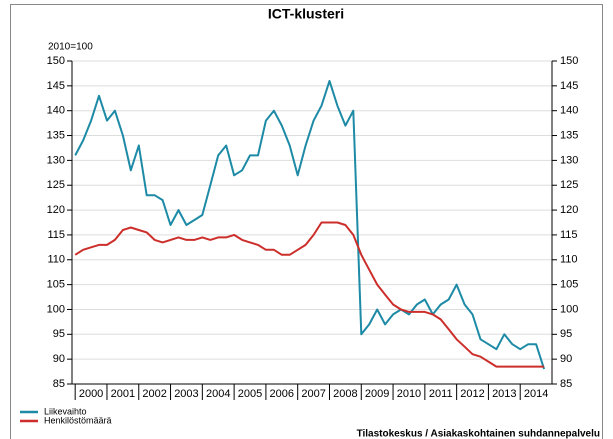  What do you see at coordinates (569, 285) in the screenshot?
I see `y2-tick-label: 105` at bounding box center [569, 285].